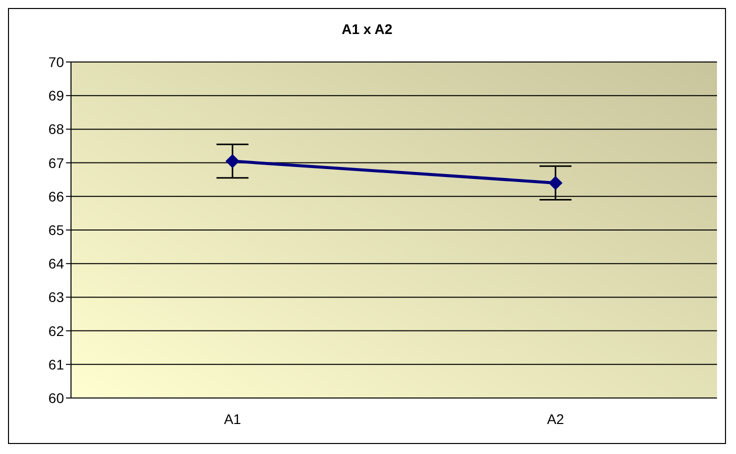  Describe the element at coordinates (56, 264) in the screenshot. I see `y-tick-label: 64` at that location.